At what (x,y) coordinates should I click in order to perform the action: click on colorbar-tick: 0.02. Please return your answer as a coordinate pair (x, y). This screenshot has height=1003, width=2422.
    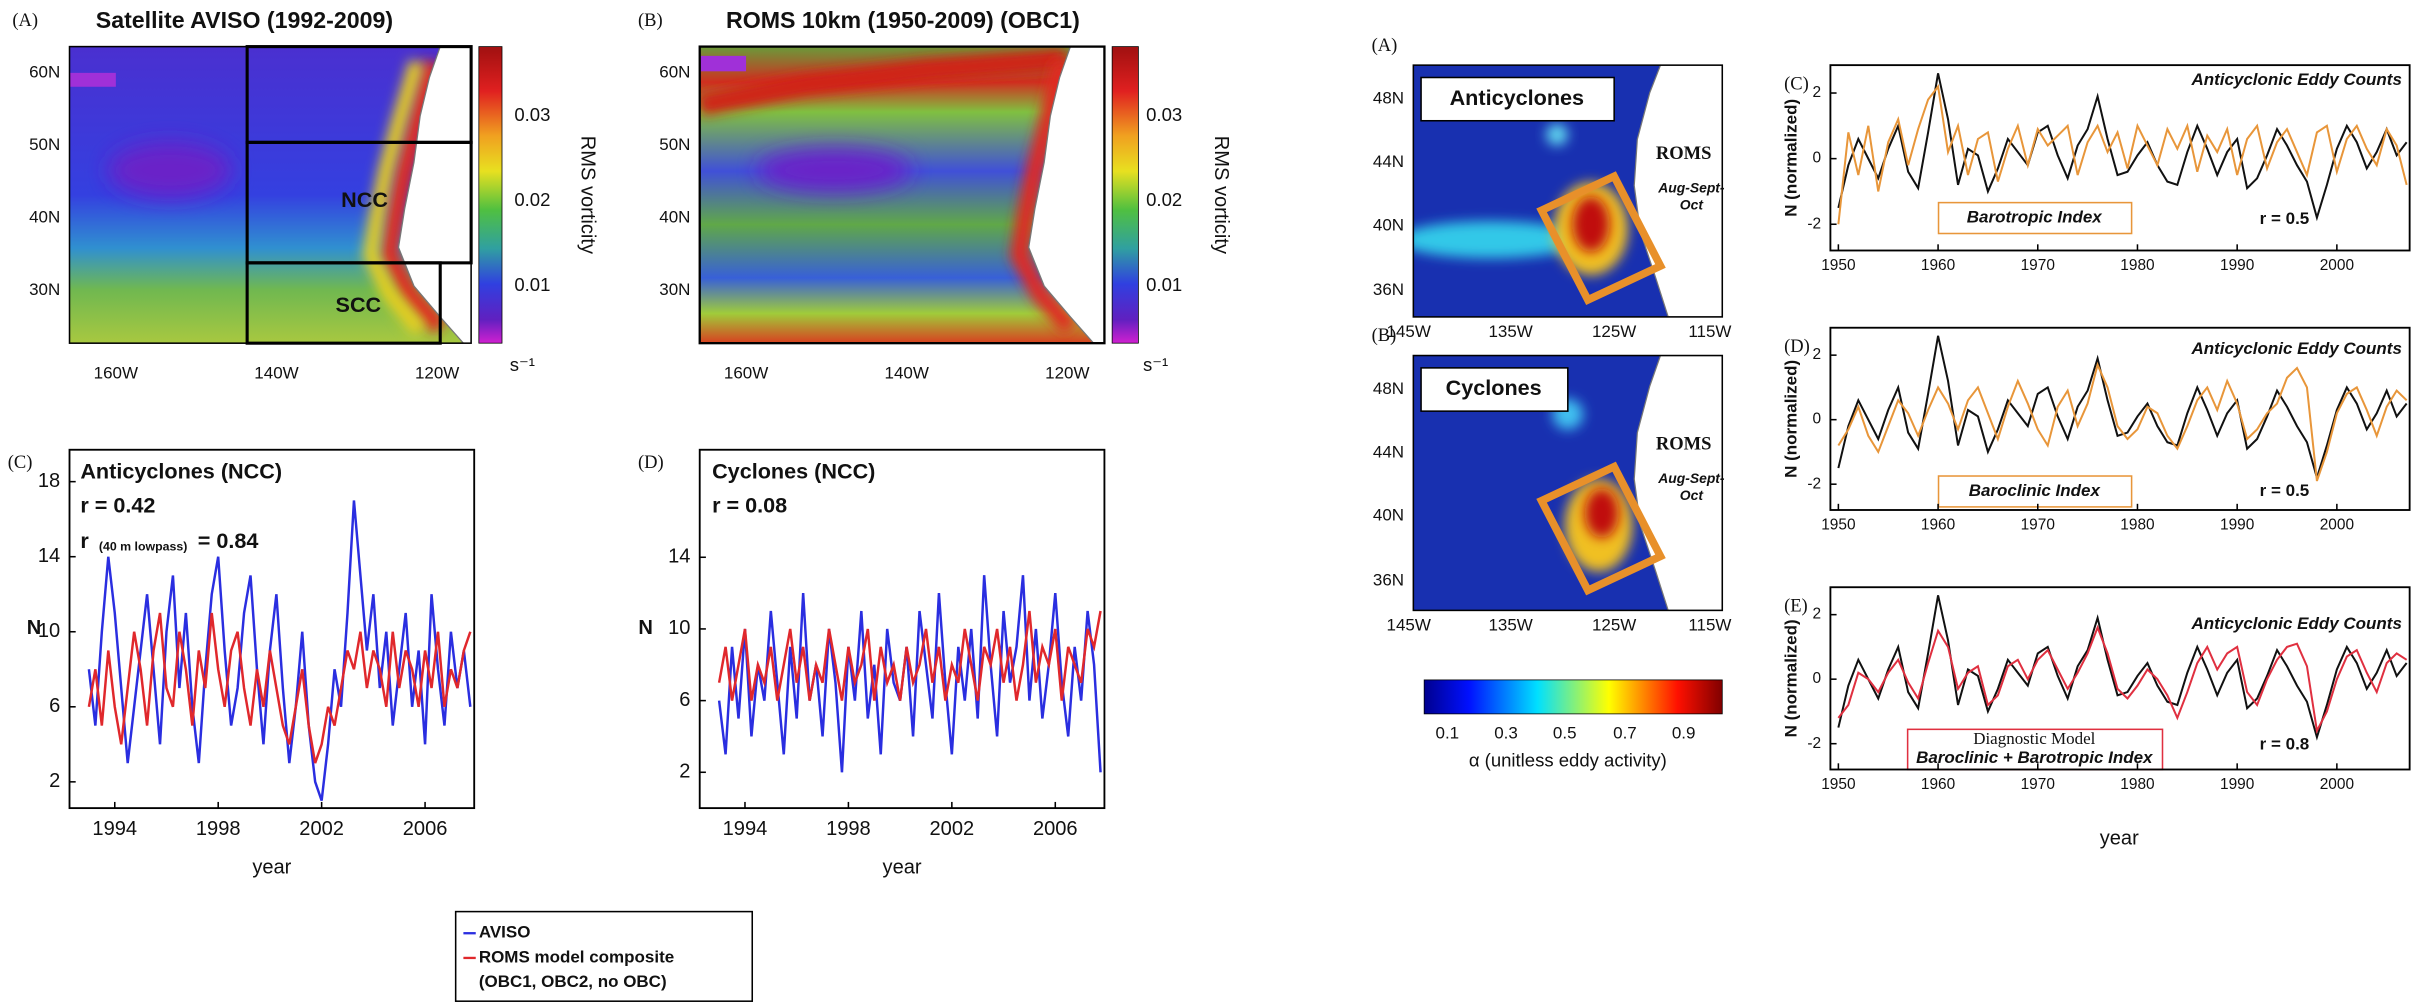
    Looking at the image, I should click on (532, 199).